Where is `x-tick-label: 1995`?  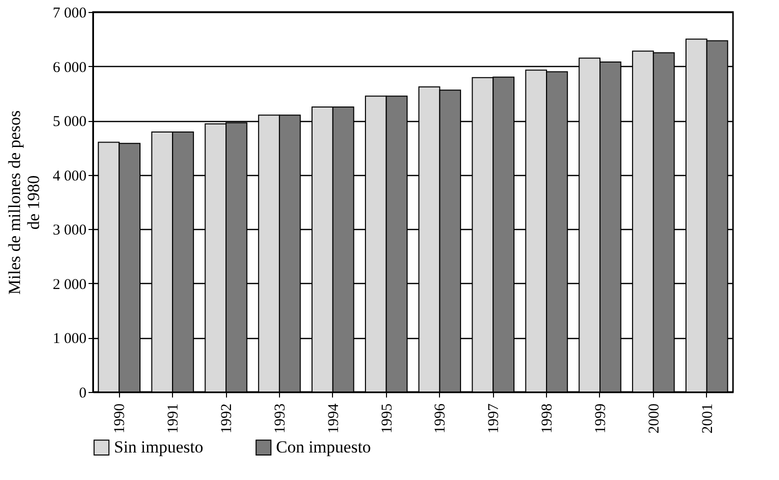
x-tick-label: 1995 is located at coordinates (387, 419).